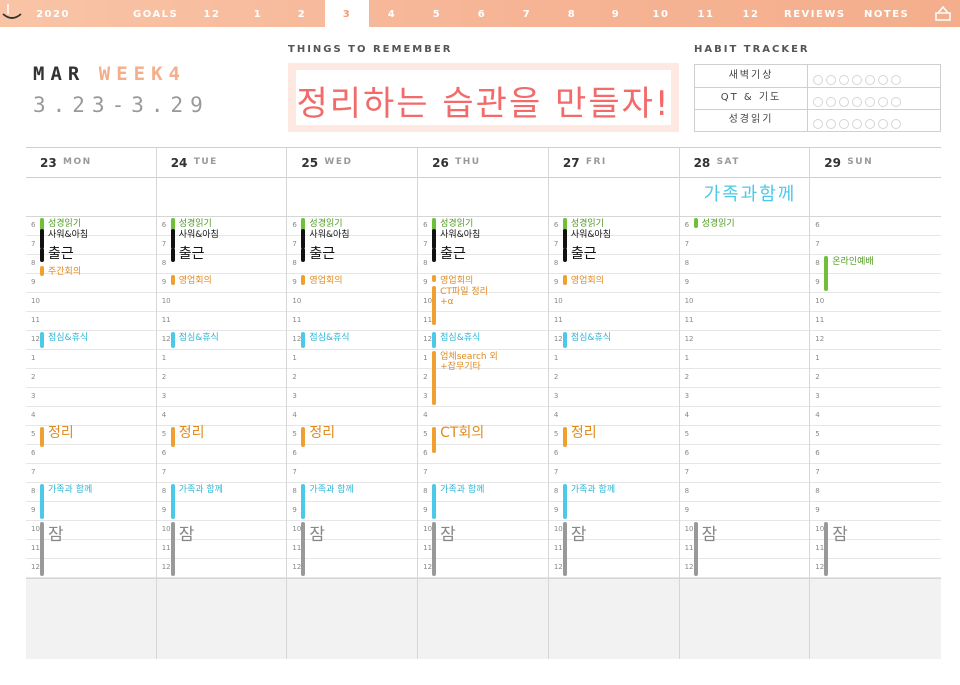  What do you see at coordinates (61, 254) in the screenshot?
I see `event-label: 출근` at bounding box center [61, 254].